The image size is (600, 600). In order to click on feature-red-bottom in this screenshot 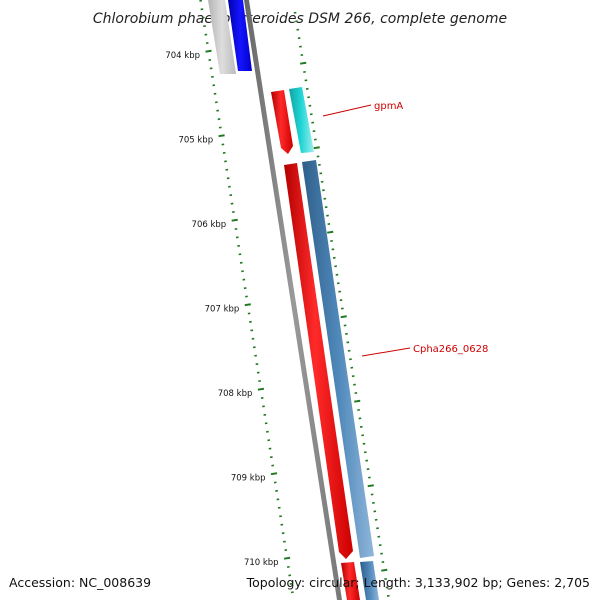, I will do `click(350, 581)`.